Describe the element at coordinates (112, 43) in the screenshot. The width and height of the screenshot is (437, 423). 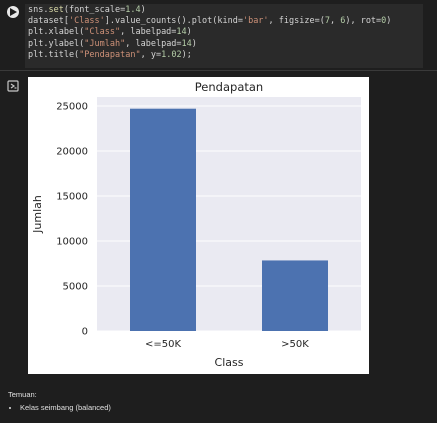
I see `code-line: plt.ylabel("Jumlah", labelpad=14)` at that location.